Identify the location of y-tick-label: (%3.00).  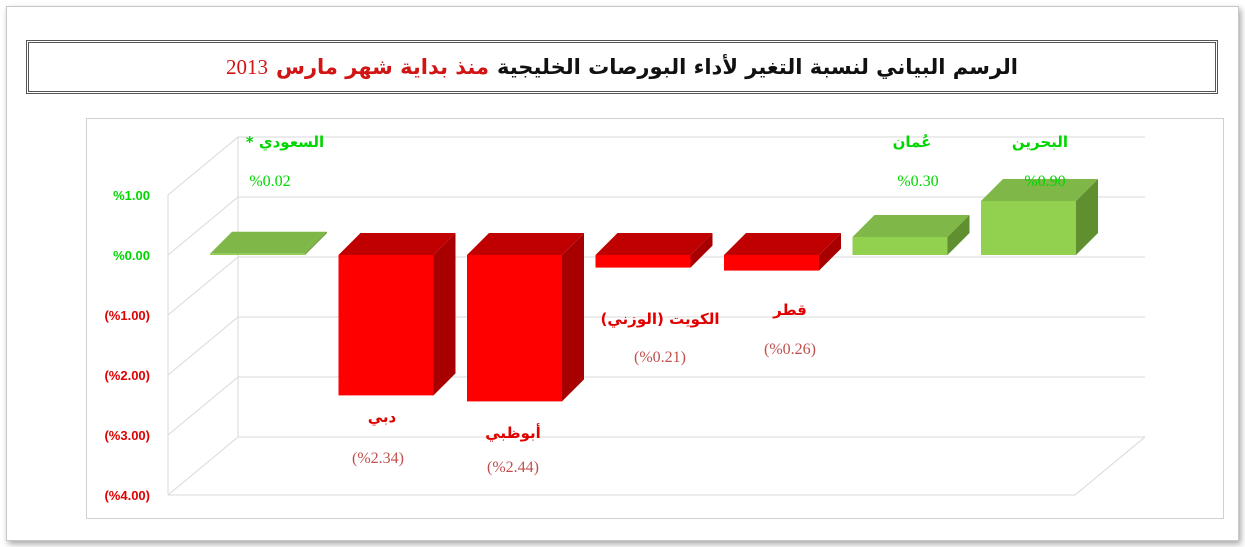
(127, 435).